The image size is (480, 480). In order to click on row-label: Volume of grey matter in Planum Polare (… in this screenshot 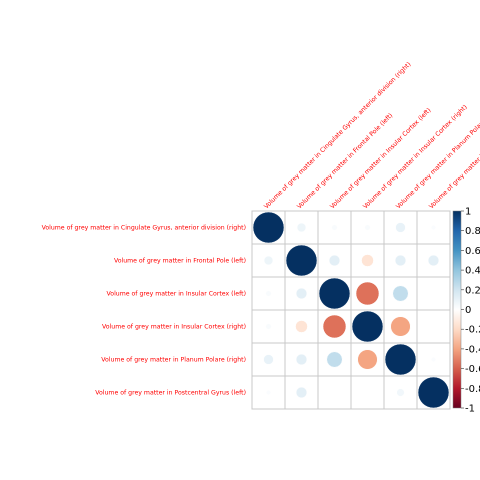, I will do `click(173, 360)`.